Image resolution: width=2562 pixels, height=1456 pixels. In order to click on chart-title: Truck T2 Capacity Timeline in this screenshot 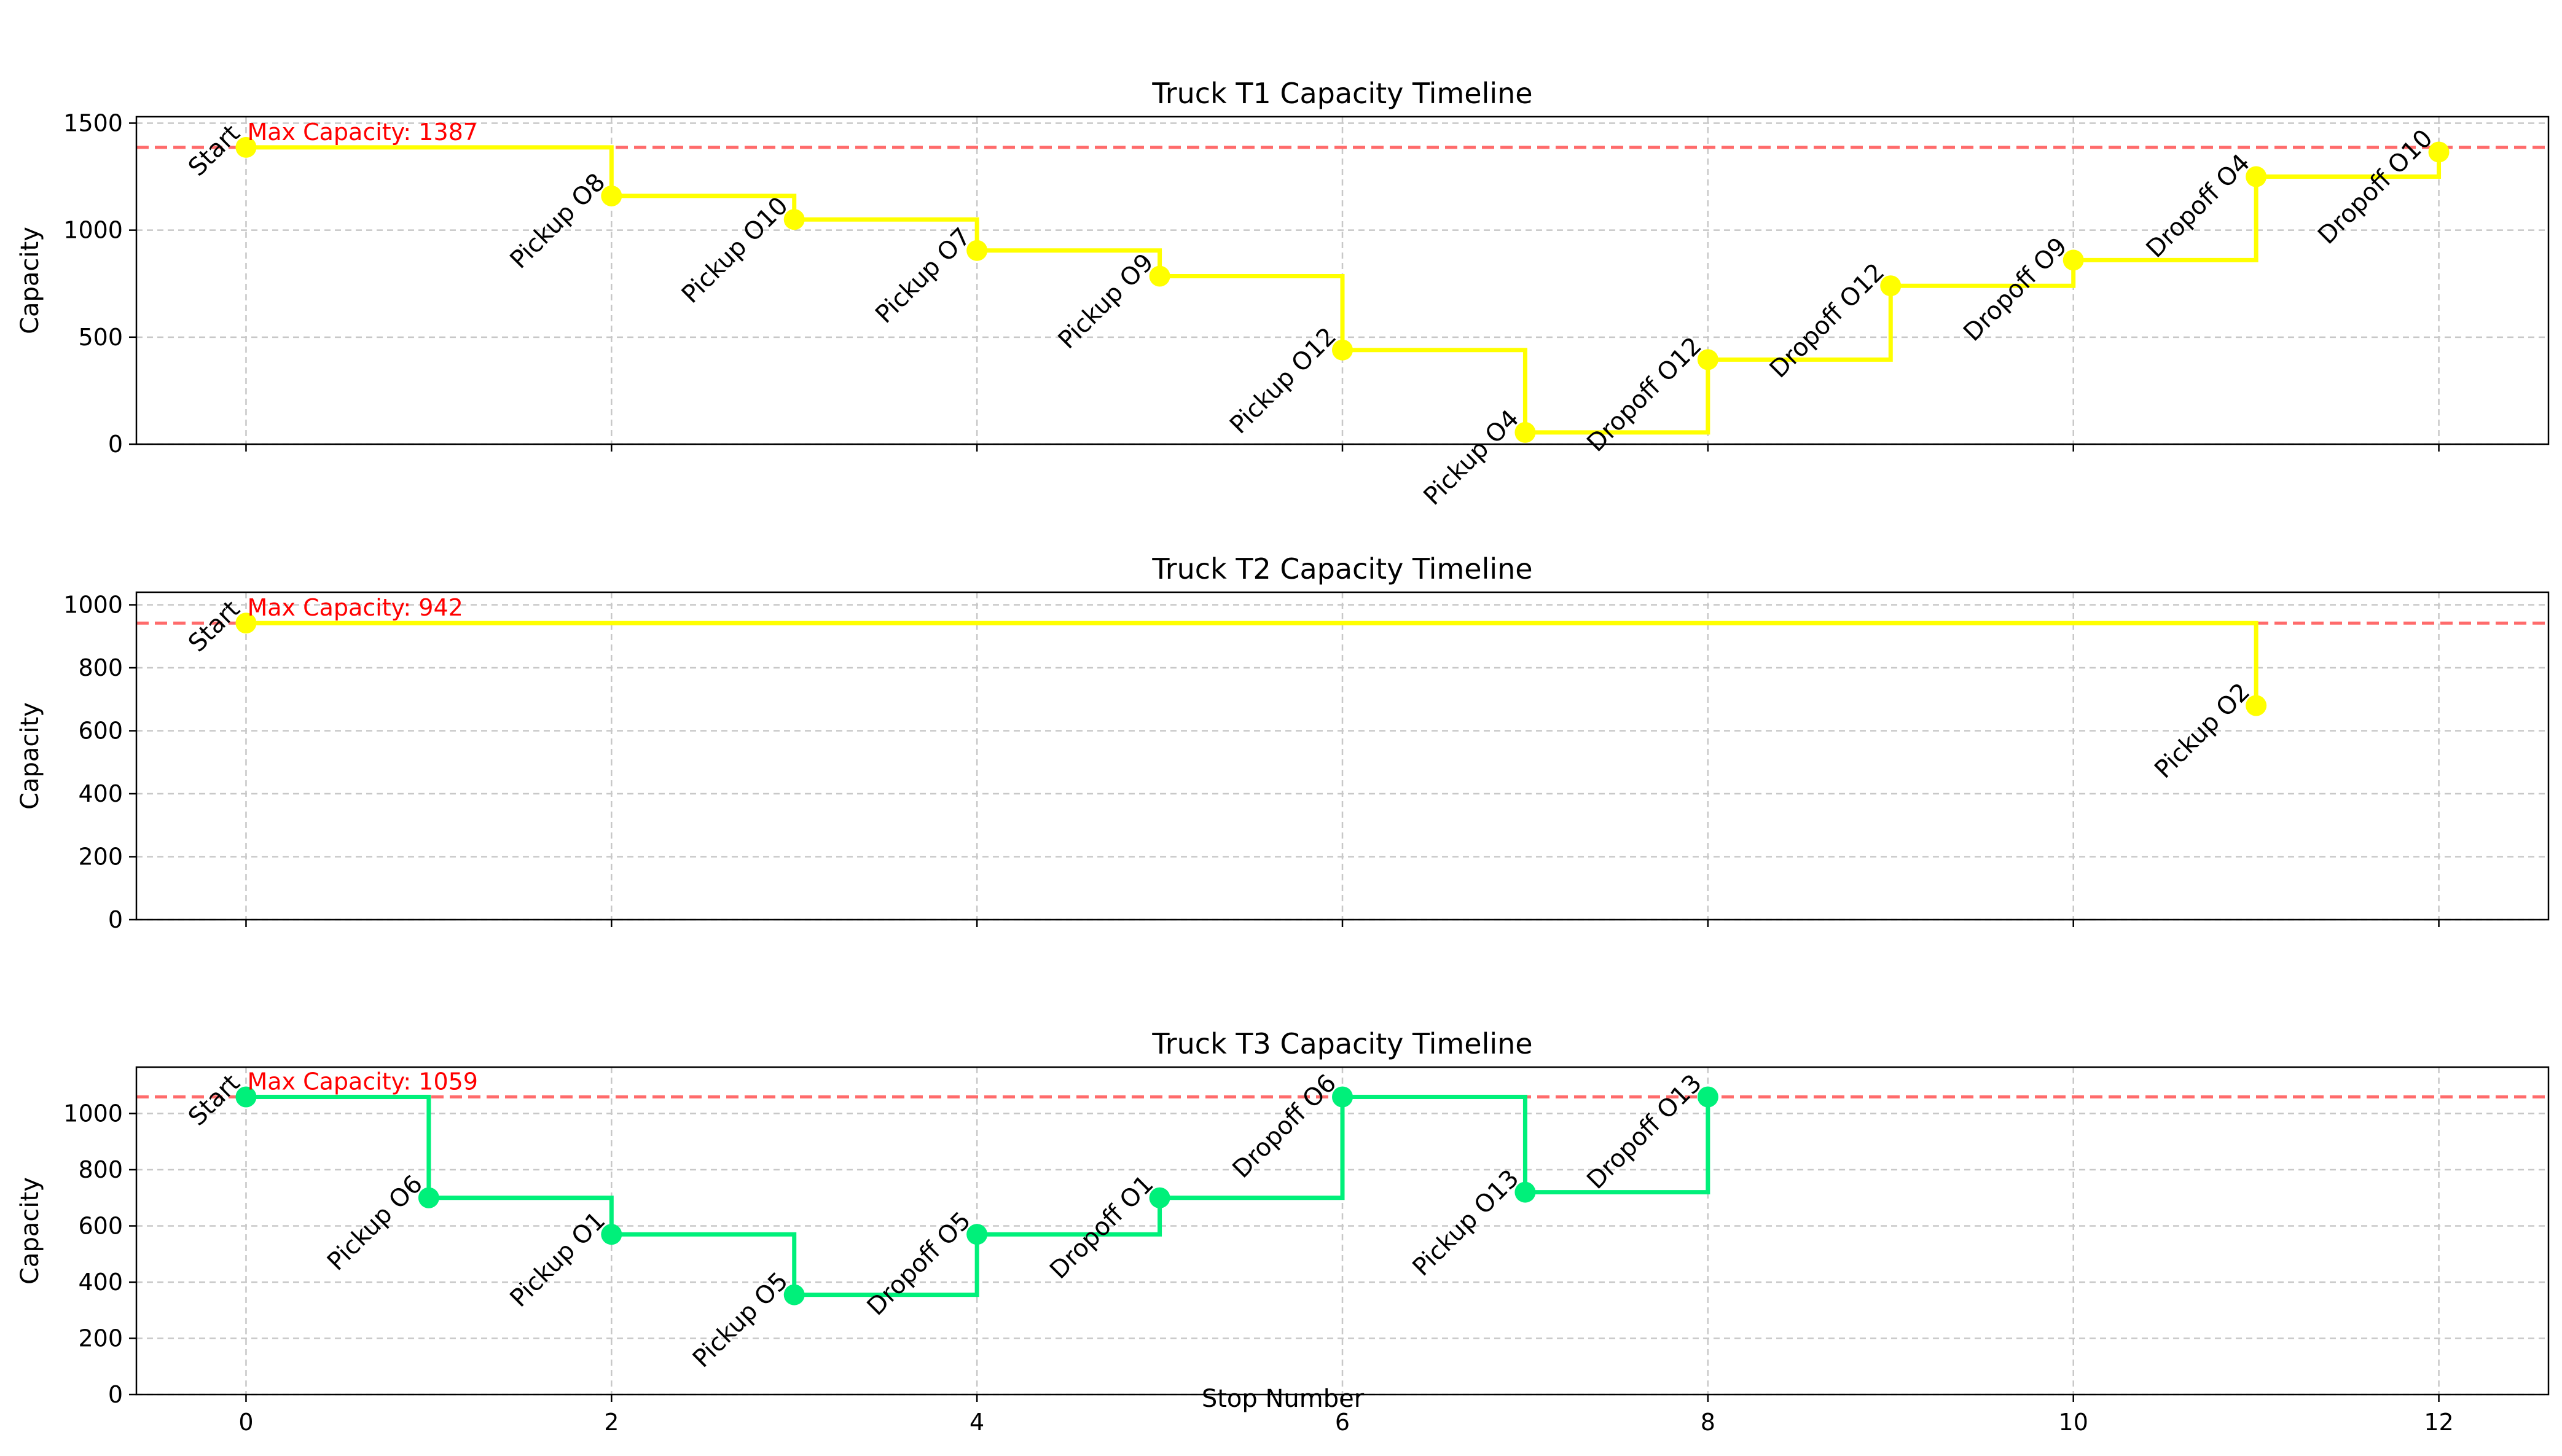, I will do `click(1342, 568)`.